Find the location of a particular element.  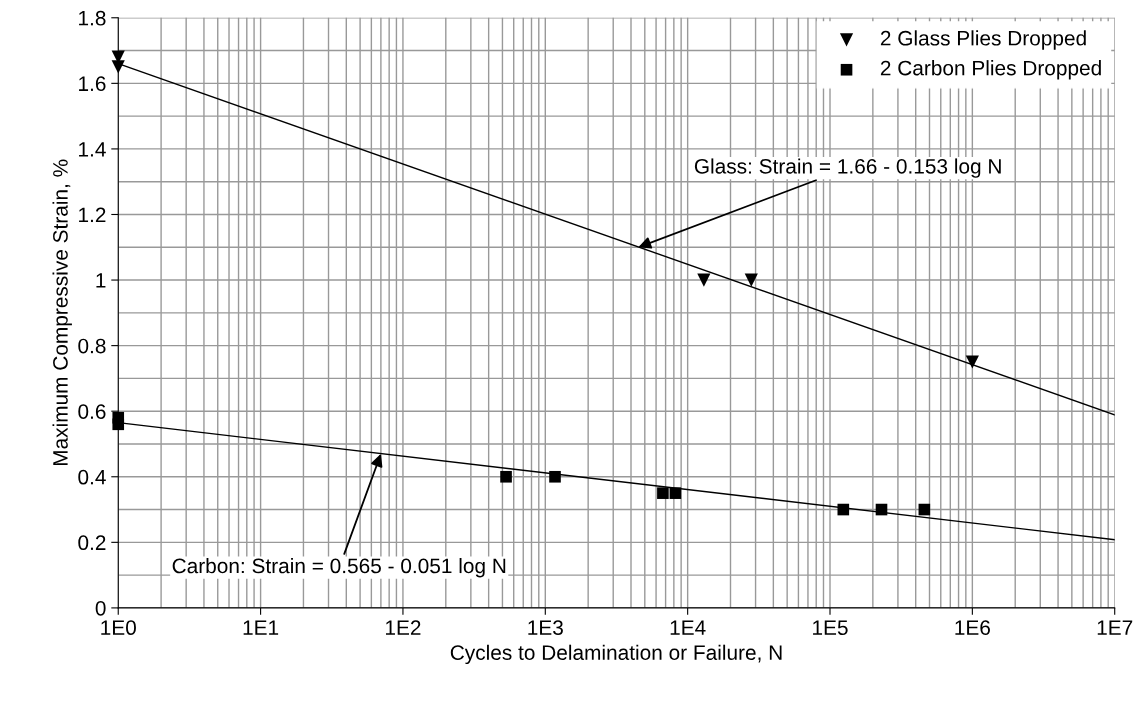

y-tick-label: 0.8 is located at coordinates (92, 346).